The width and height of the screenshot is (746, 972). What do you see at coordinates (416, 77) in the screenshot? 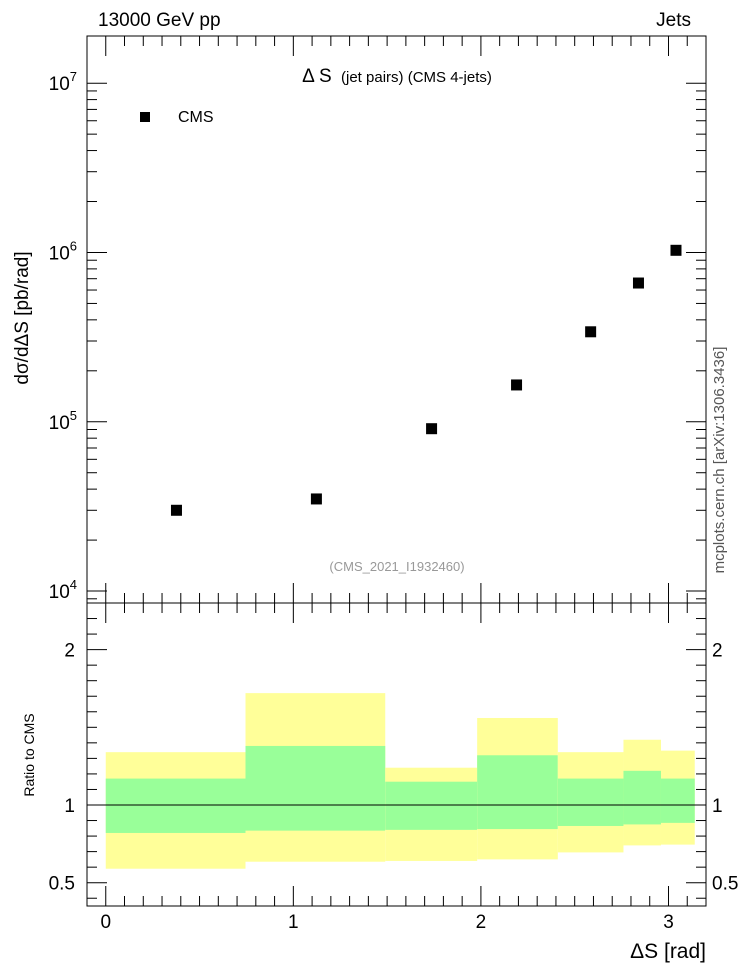
I see `chart-title-suffix: (jet pairs) (CMS 4-jets)` at bounding box center [416, 77].